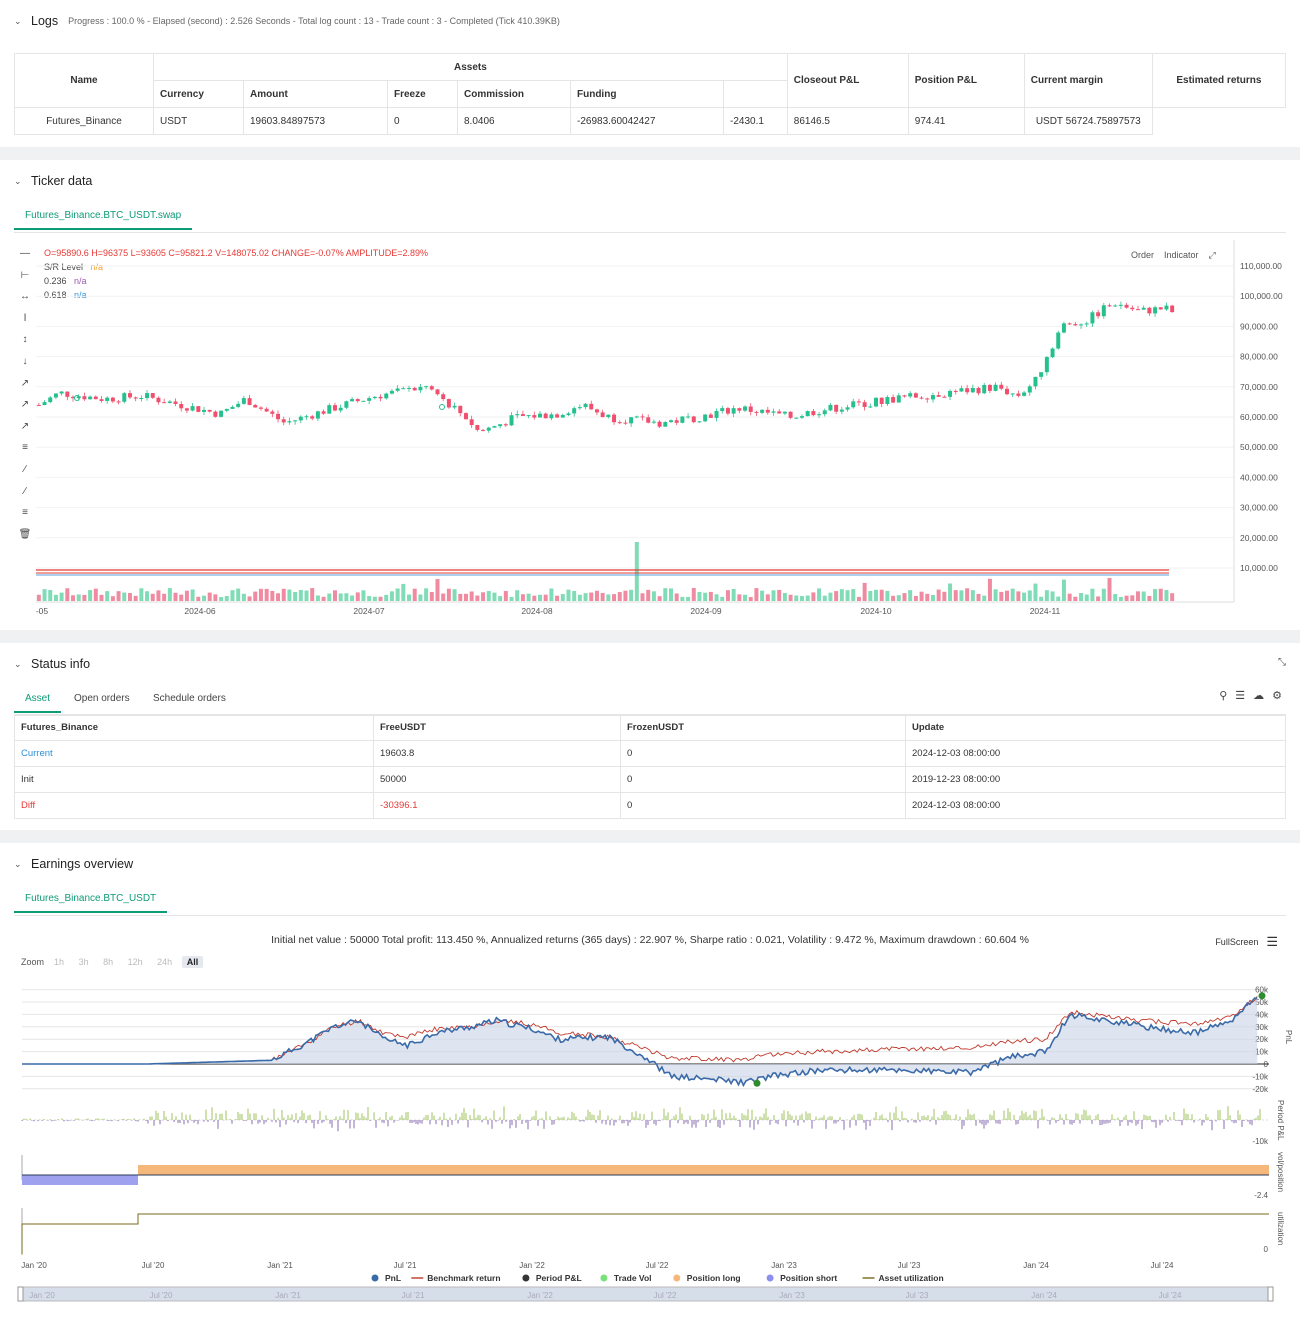 This screenshot has height=1323, width=1300. I want to click on row-label: Current, so click(194, 753).